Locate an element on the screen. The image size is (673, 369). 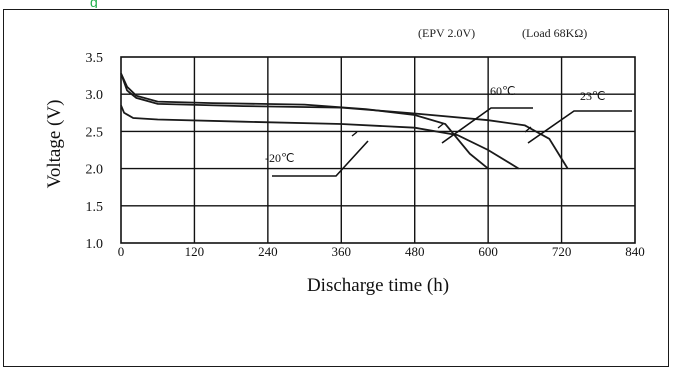
x-tick-label: 600 is located at coordinates (488, 251).